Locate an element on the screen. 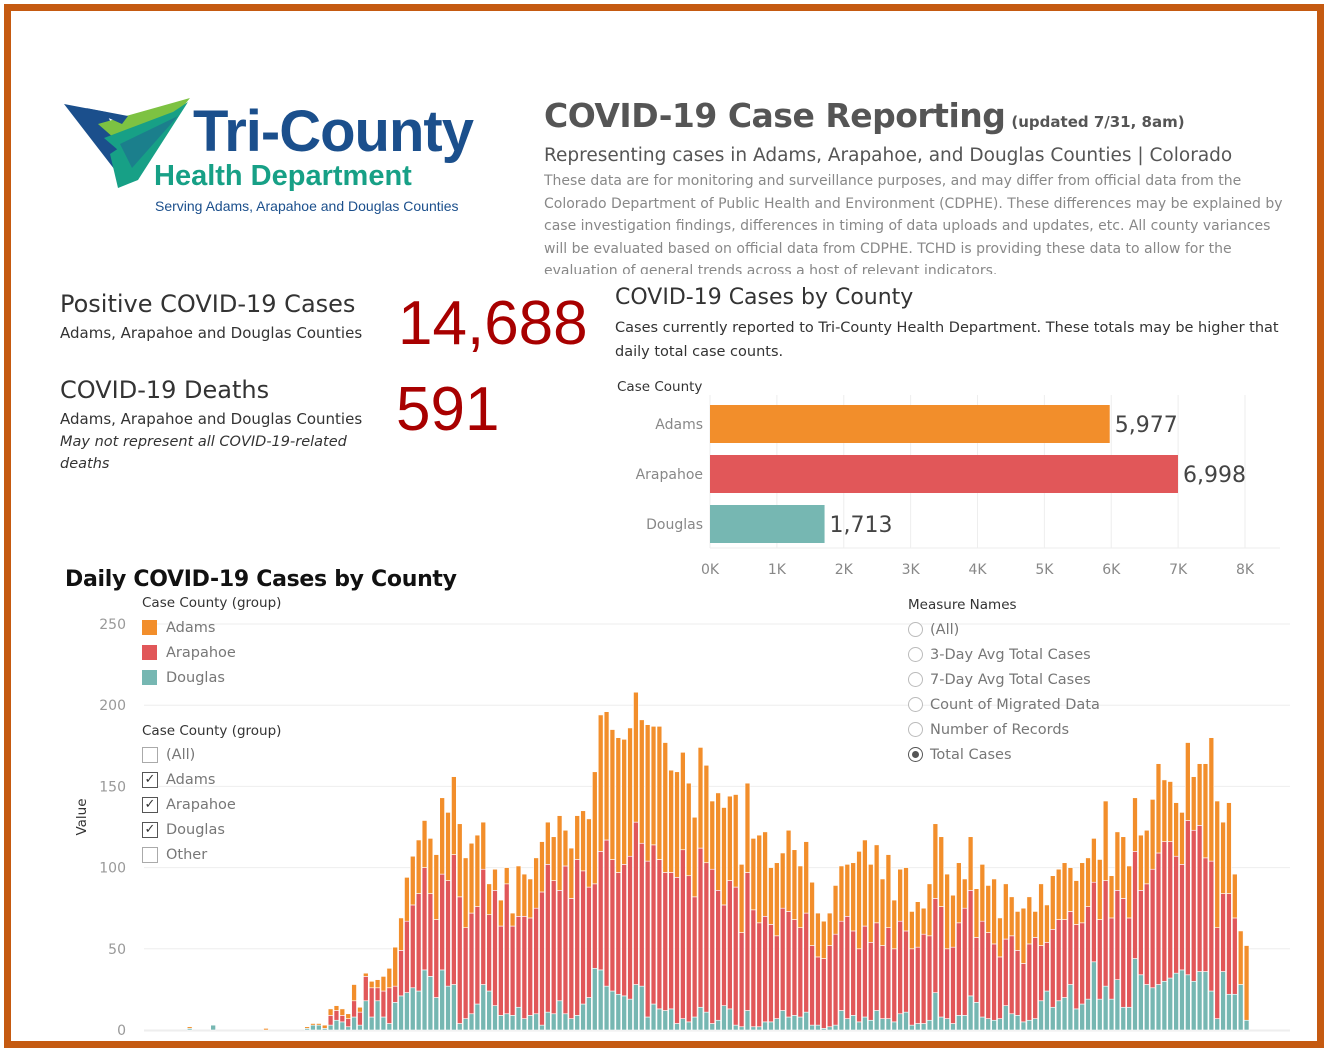  county-bar-douglas is located at coordinates (767, 524).